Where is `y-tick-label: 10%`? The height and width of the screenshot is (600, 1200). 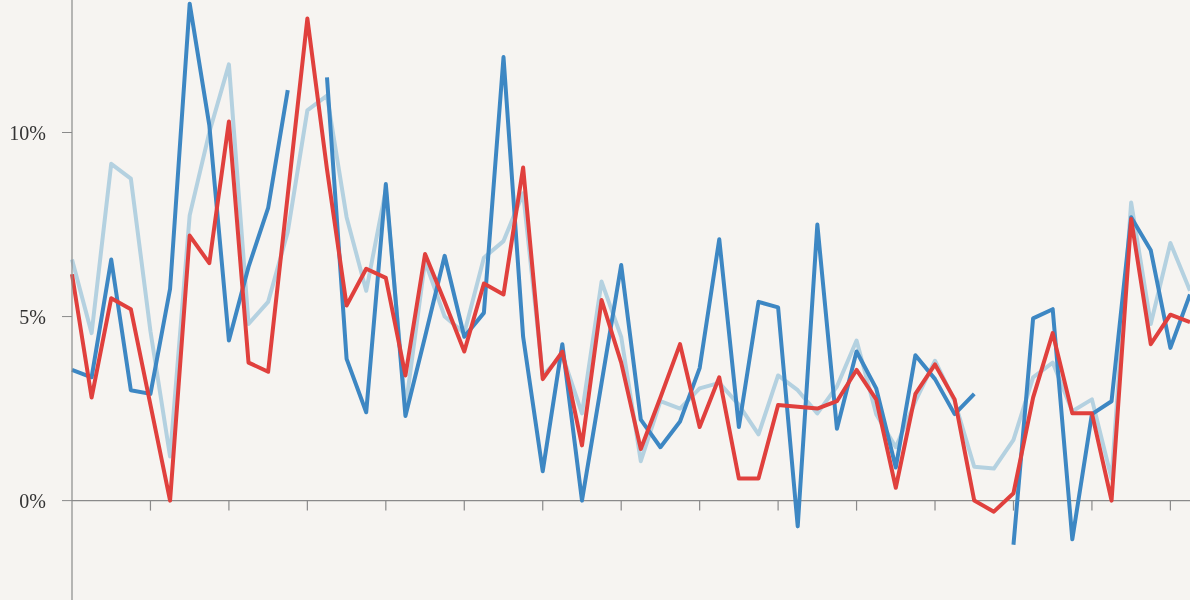 y-tick-label: 10% is located at coordinates (27, 132).